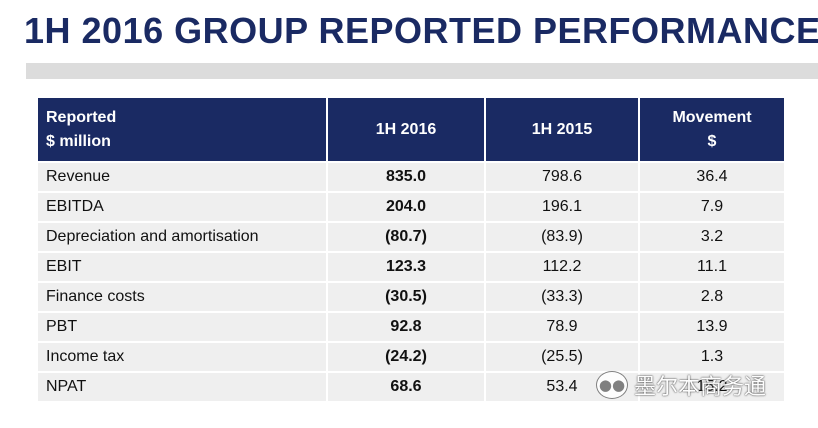 Image resolution: width=818 pixels, height=428 pixels. I want to click on watermark: ●● 墨尔本商务通, so click(681, 385).